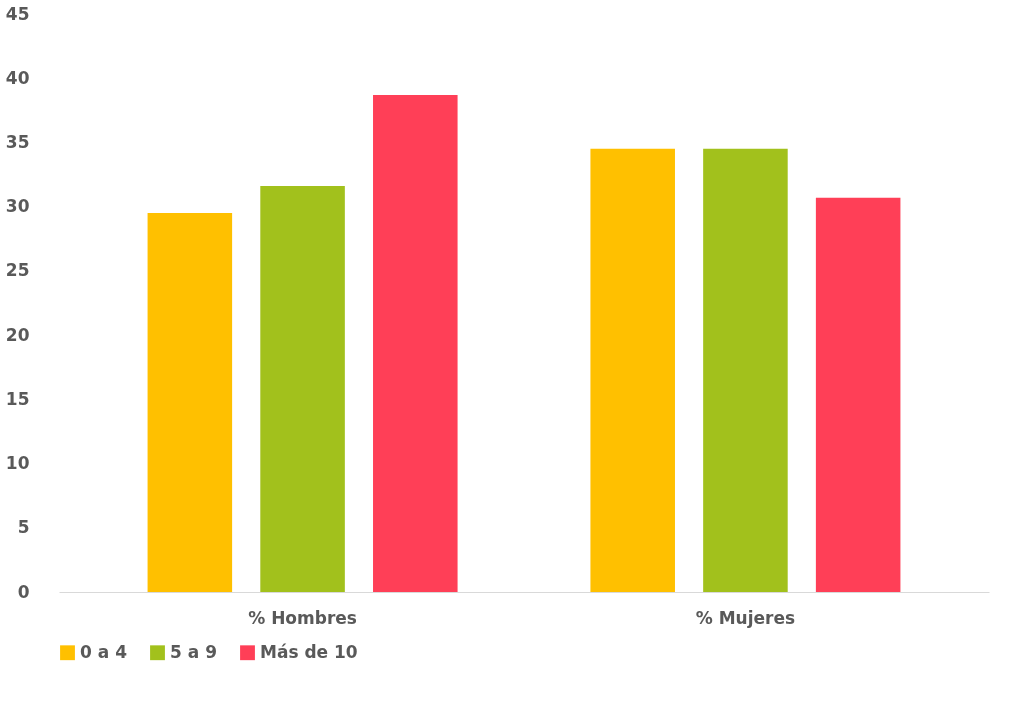 This screenshot has height=705, width=1010. I want to click on y-tick-label: 15, so click(17, 398).